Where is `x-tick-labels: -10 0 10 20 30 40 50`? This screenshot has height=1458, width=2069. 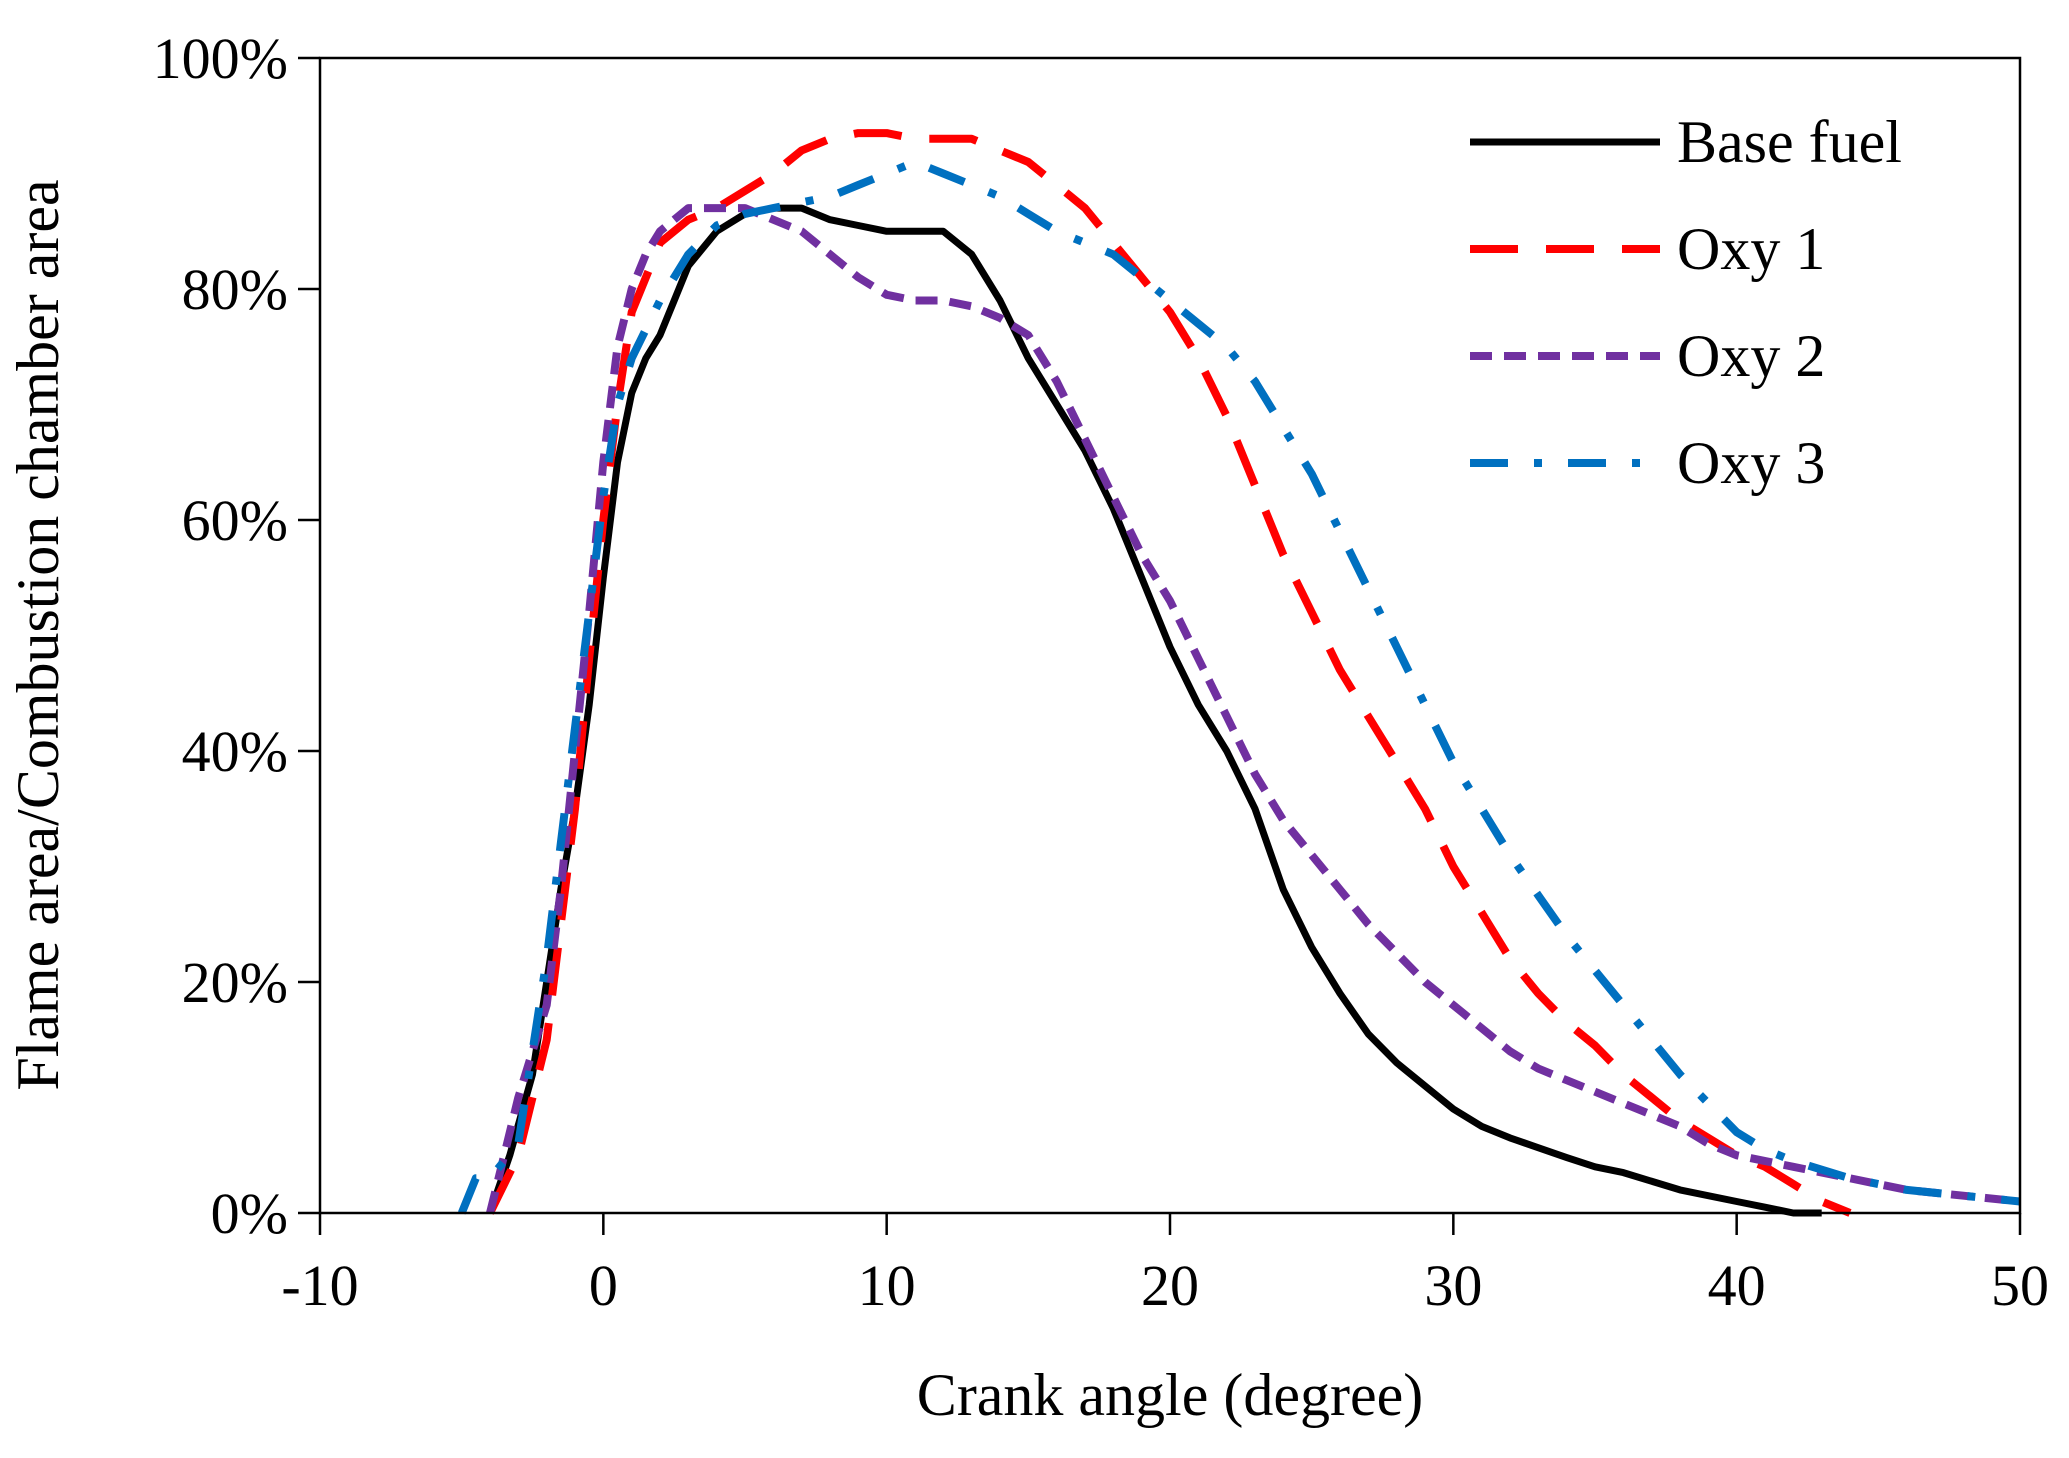 x-tick-labels: -10 0 10 20 30 40 50 is located at coordinates (1165, 1285).